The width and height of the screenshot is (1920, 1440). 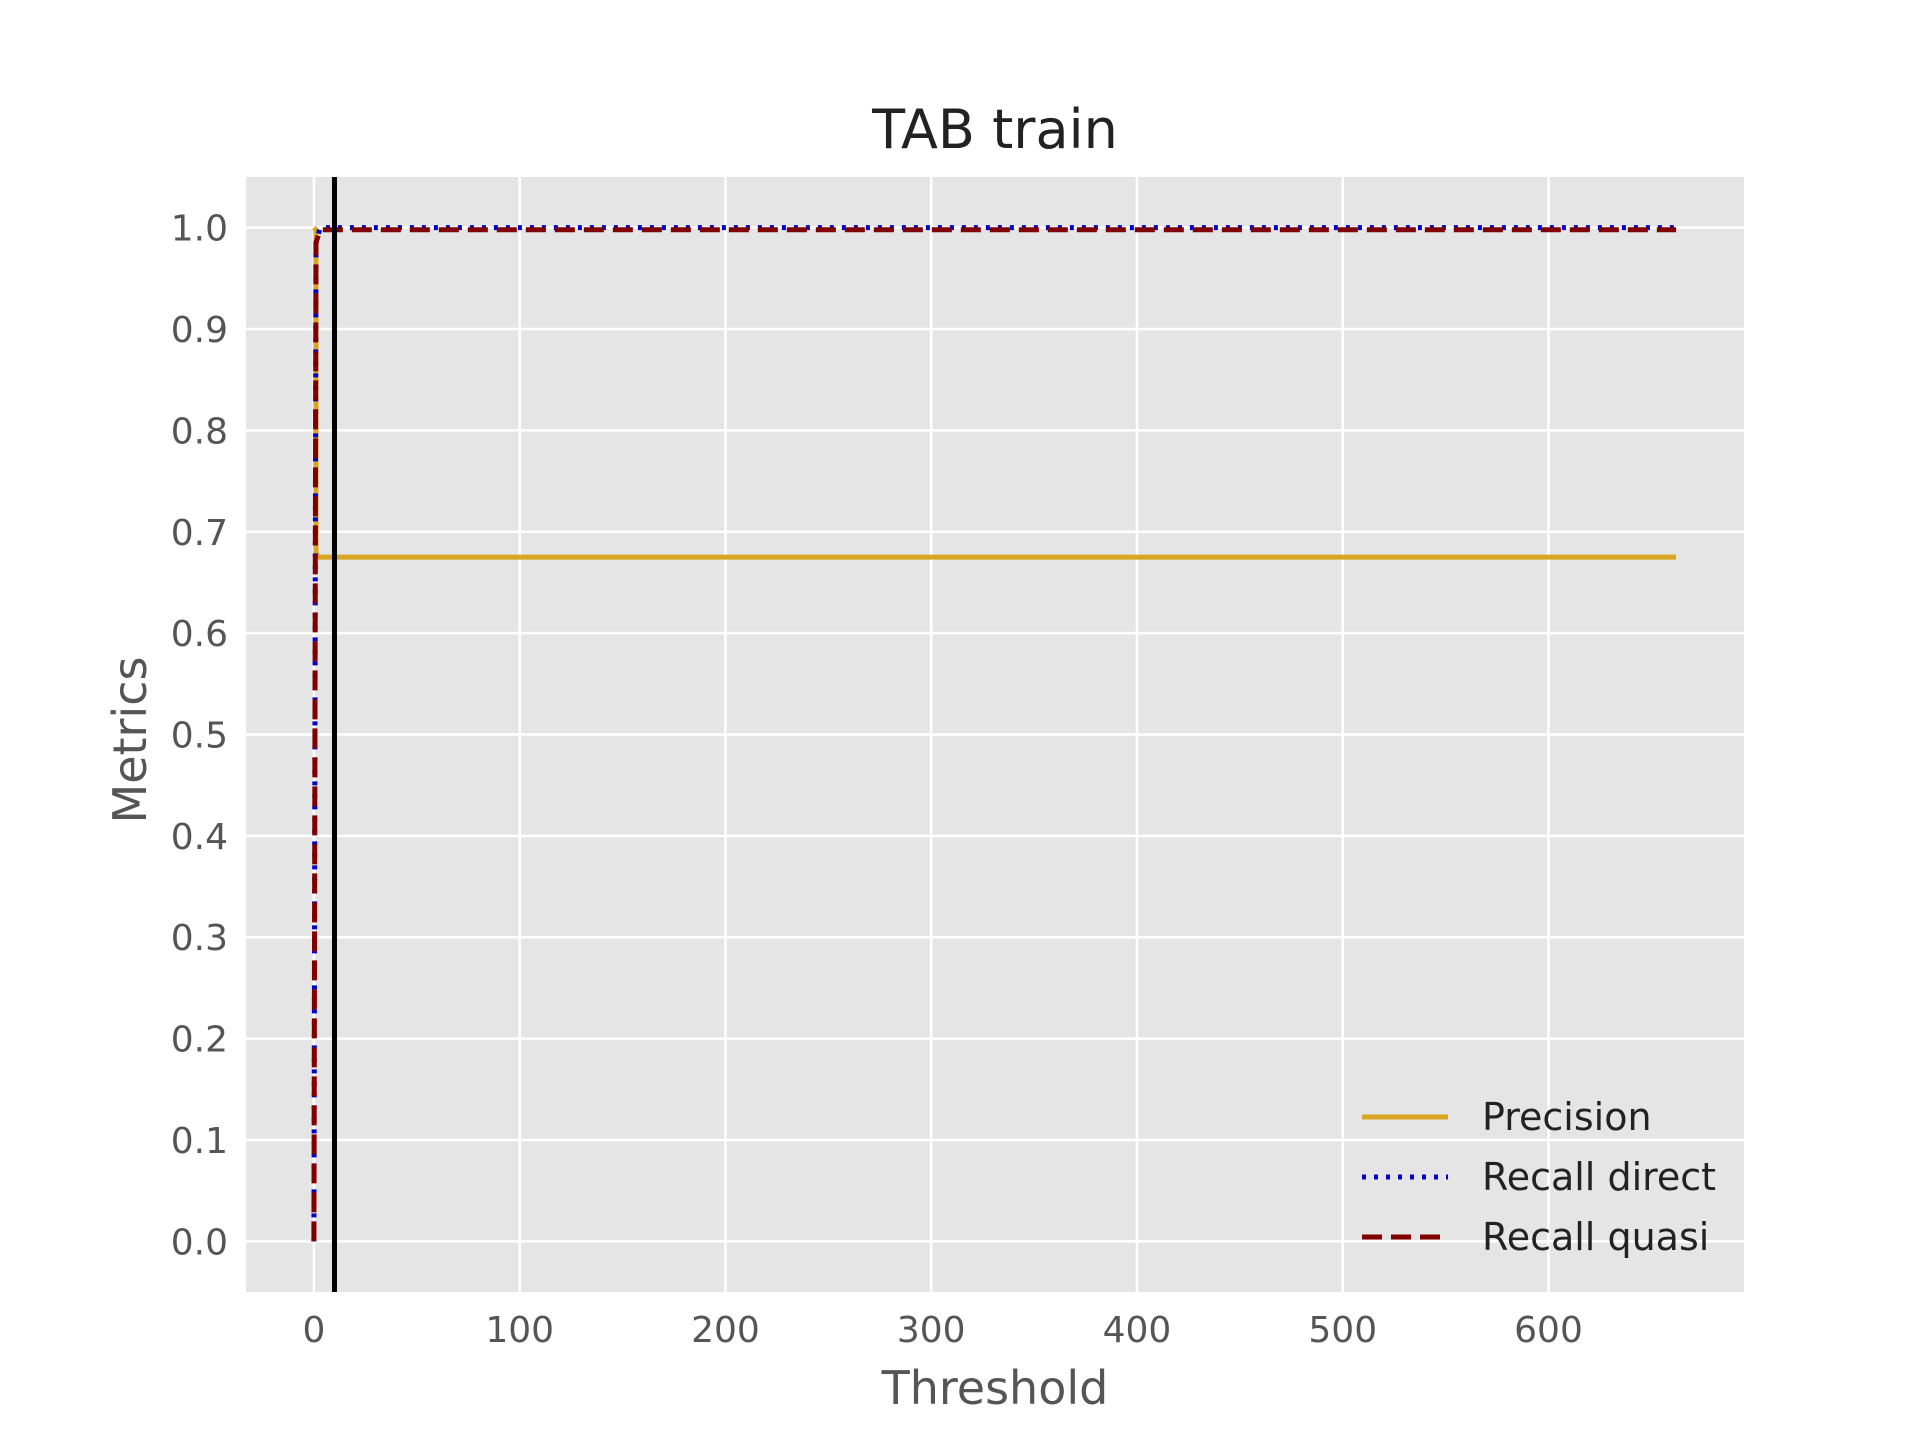 I want to click on x-axis-label: Threshold, so click(x=995, y=1388).